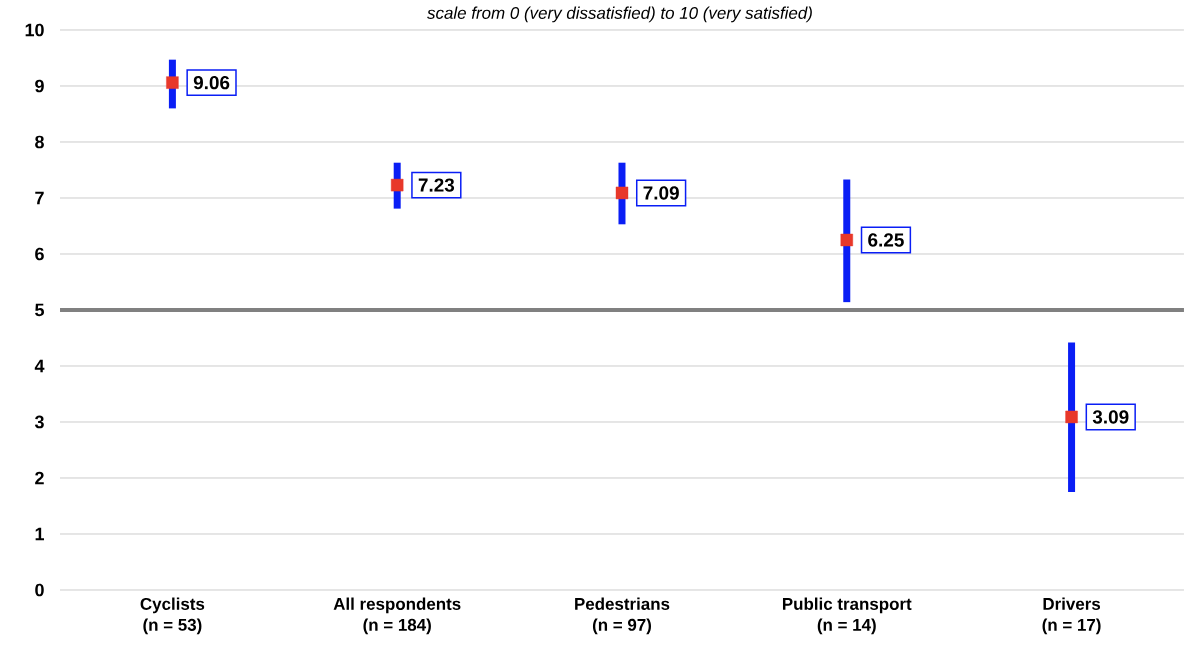 This screenshot has width=1184, height=657. I want to click on y-tick-label: 0, so click(39, 590).